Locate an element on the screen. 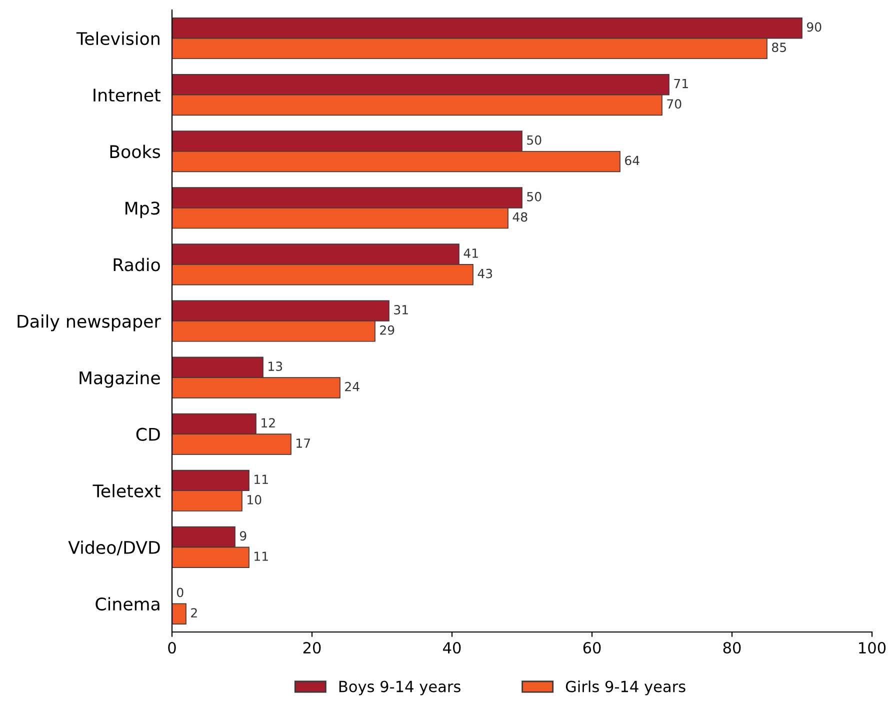 Image resolution: width=892 pixels, height=709 pixels. data-label: 43 is located at coordinates (485, 273).